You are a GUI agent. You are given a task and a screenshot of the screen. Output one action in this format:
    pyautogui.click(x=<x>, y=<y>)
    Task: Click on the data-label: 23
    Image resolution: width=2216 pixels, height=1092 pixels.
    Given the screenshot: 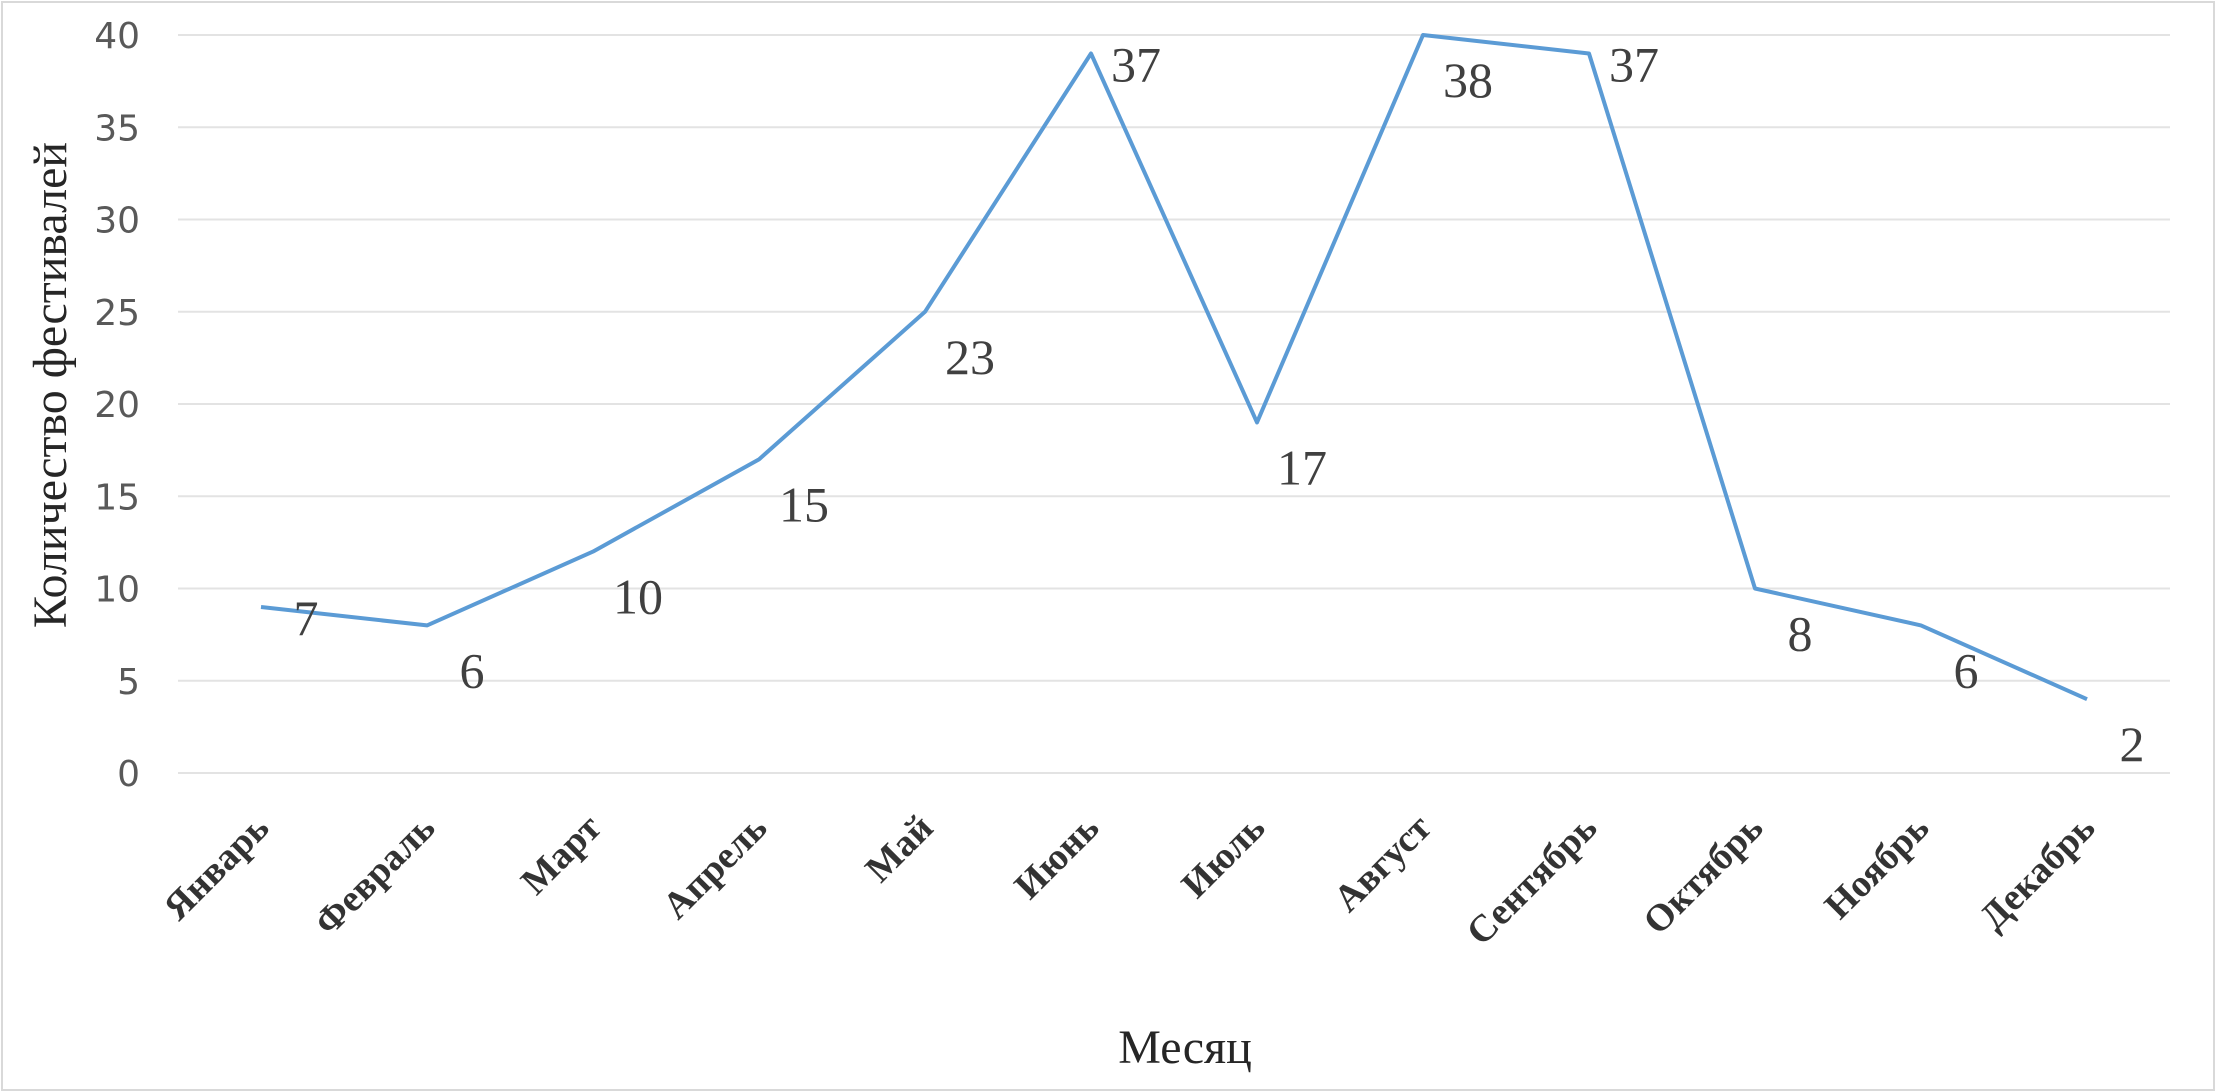 What is the action you would take?
    pyautogui.click(x=970, y=357)
    